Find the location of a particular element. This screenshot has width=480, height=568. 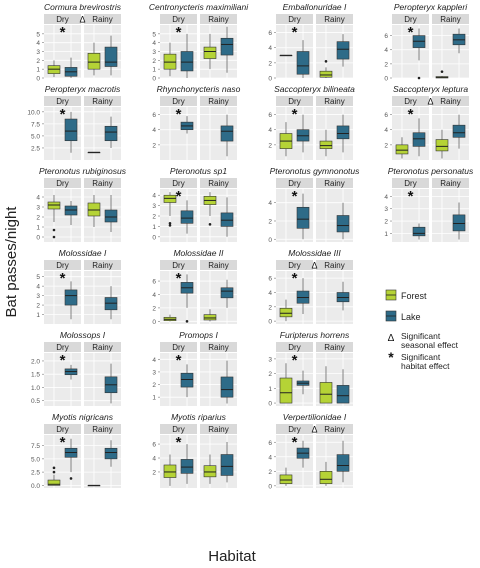

y-tick-label: 5 is located at coordinates (38, 34).